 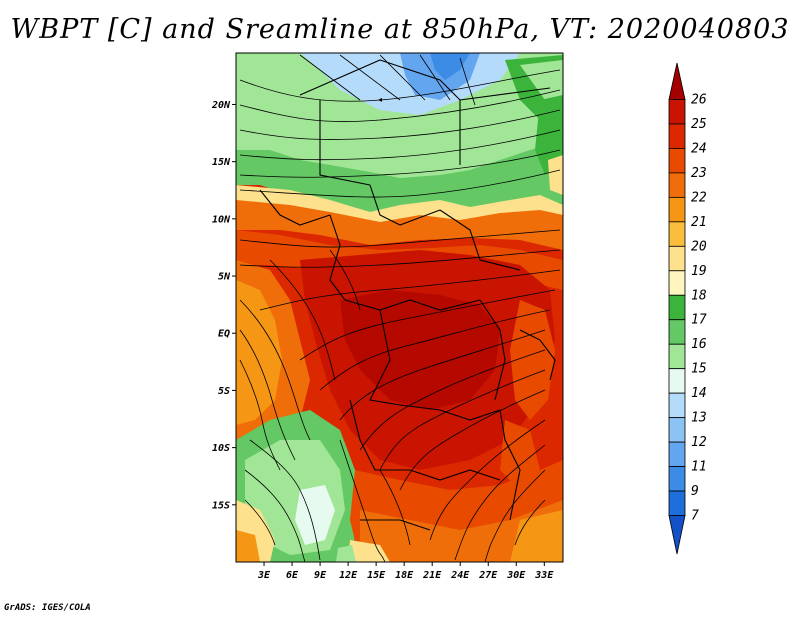 I want to click on colorbar-label: 17, so click(x=699, y=320).